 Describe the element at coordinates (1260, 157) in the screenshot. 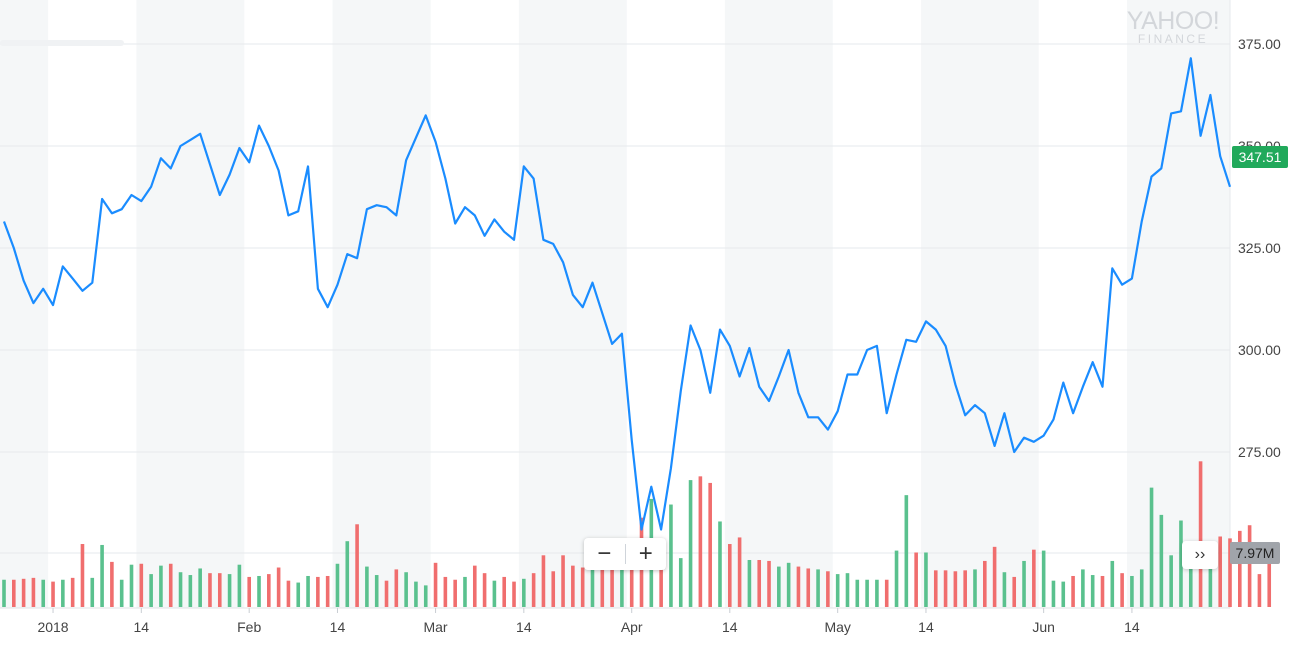

I see `price-badge` at that location.